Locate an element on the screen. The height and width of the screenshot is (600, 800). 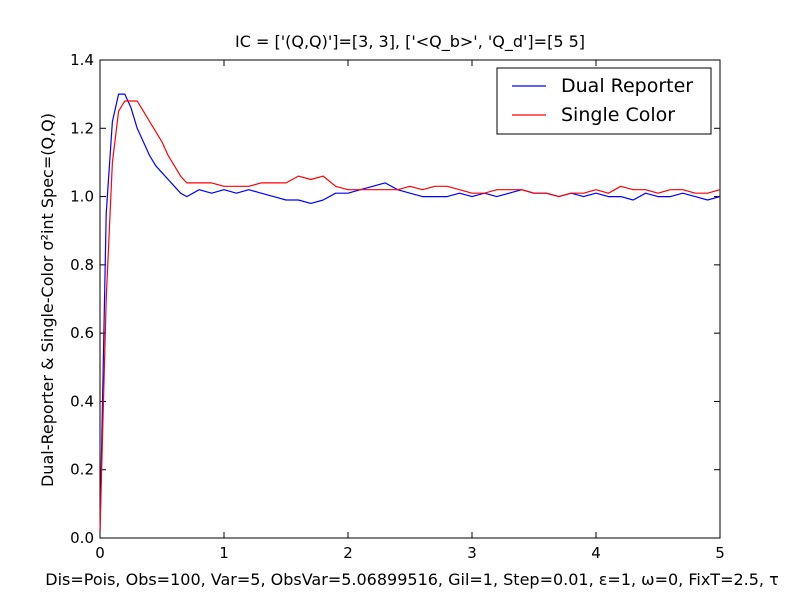
y-tick-label: 1.0 is located at coordinates (82, 197).